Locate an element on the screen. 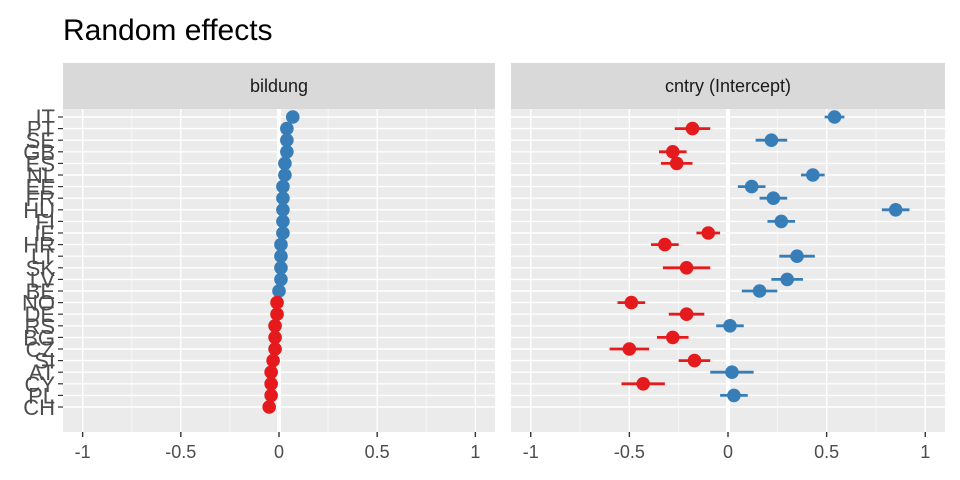  y-tick-label: SE is located at coordinates (40, 140).